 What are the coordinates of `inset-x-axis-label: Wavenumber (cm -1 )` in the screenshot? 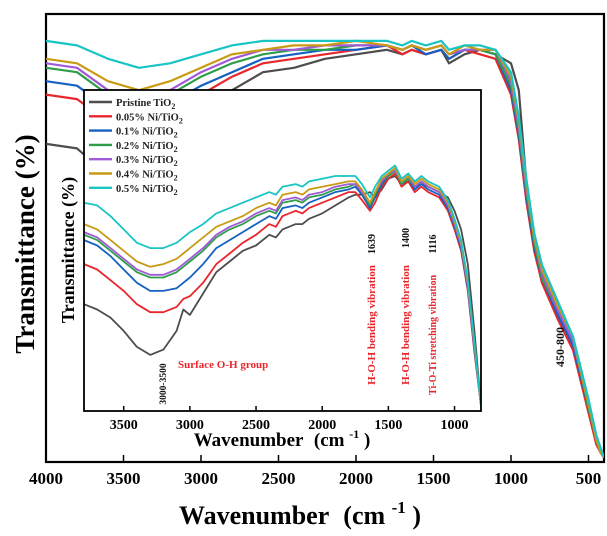 It's located at (282, 436).